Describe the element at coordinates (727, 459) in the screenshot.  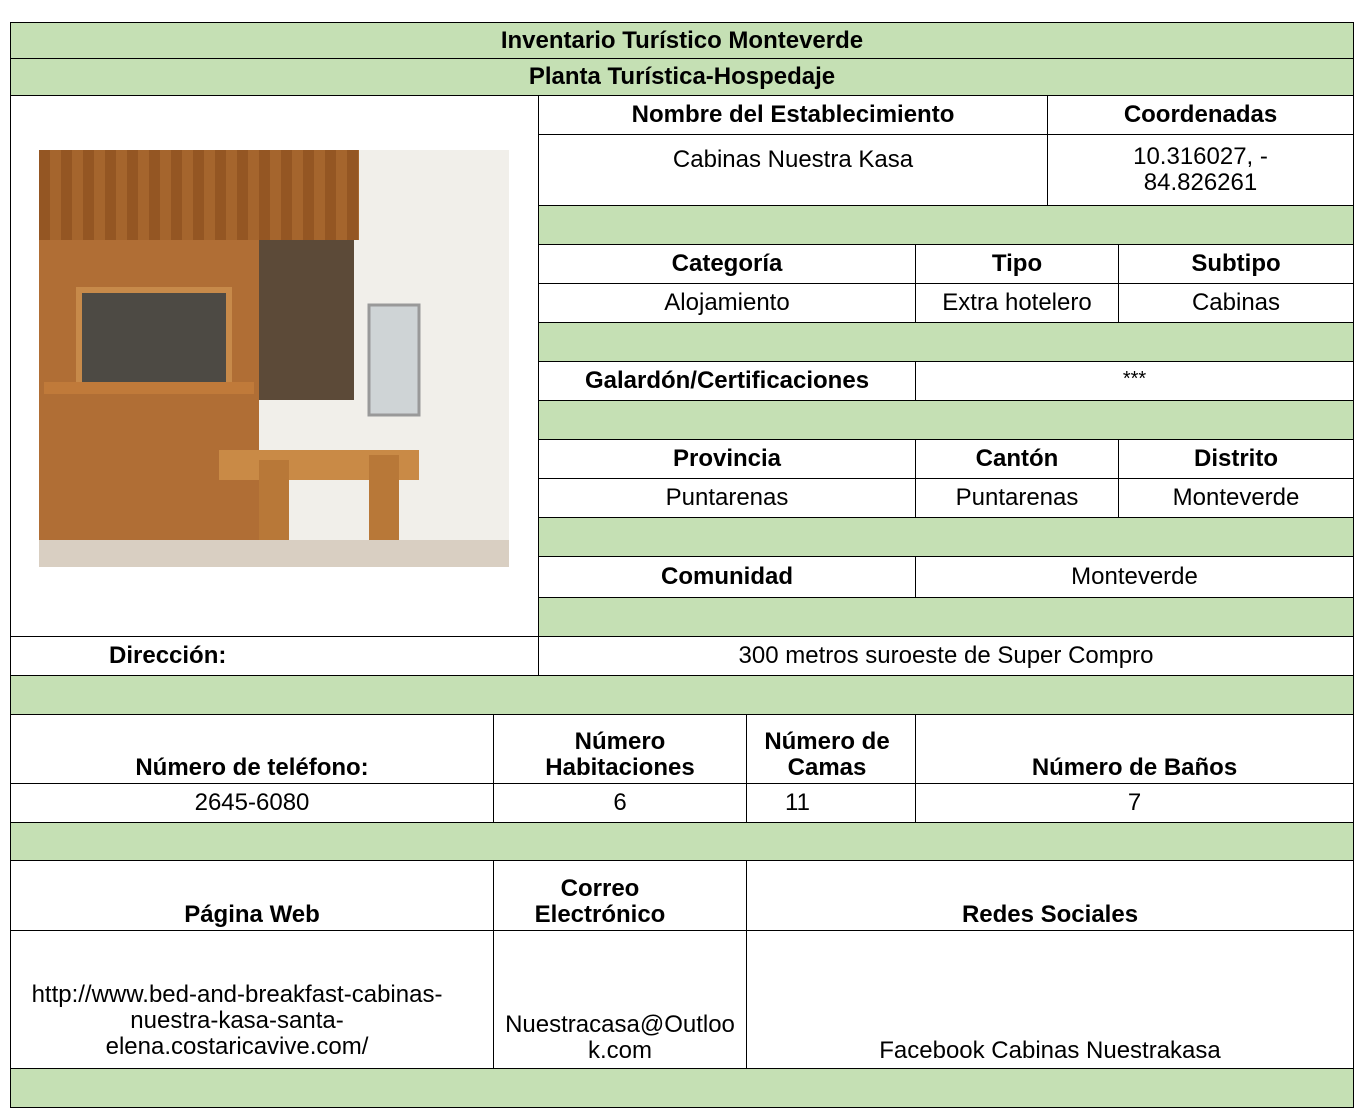
I see `field-label: Provincia` at that location.